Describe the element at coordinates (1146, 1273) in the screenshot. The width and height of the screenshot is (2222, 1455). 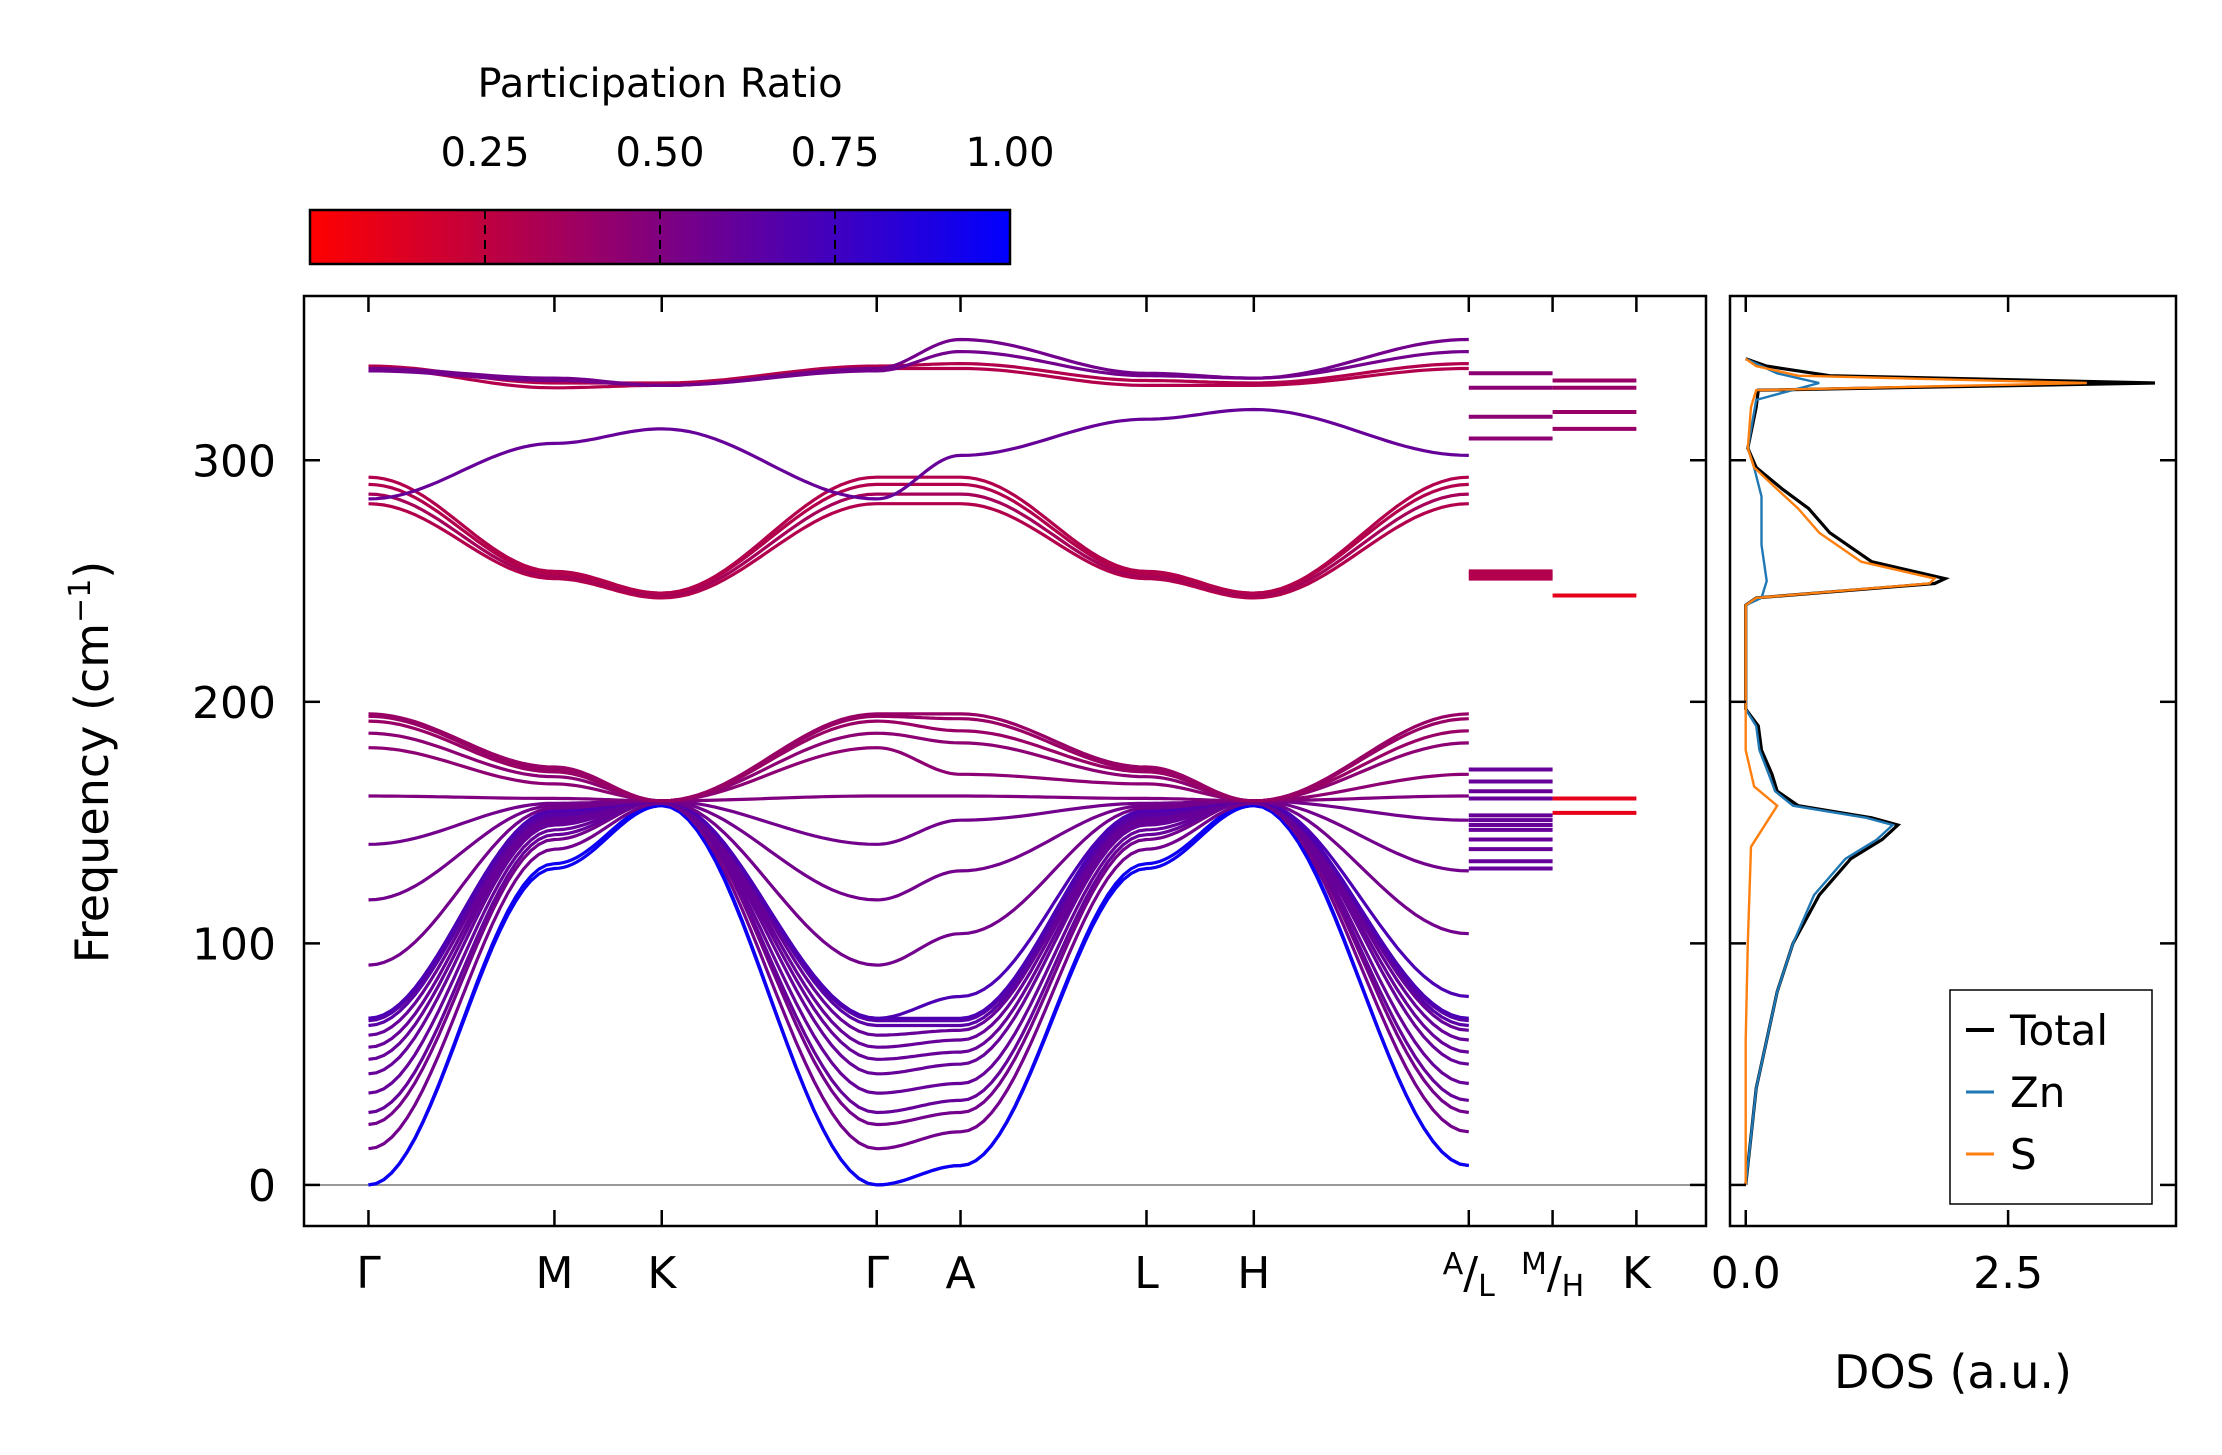
I see `kpoint-label: L` at that location.